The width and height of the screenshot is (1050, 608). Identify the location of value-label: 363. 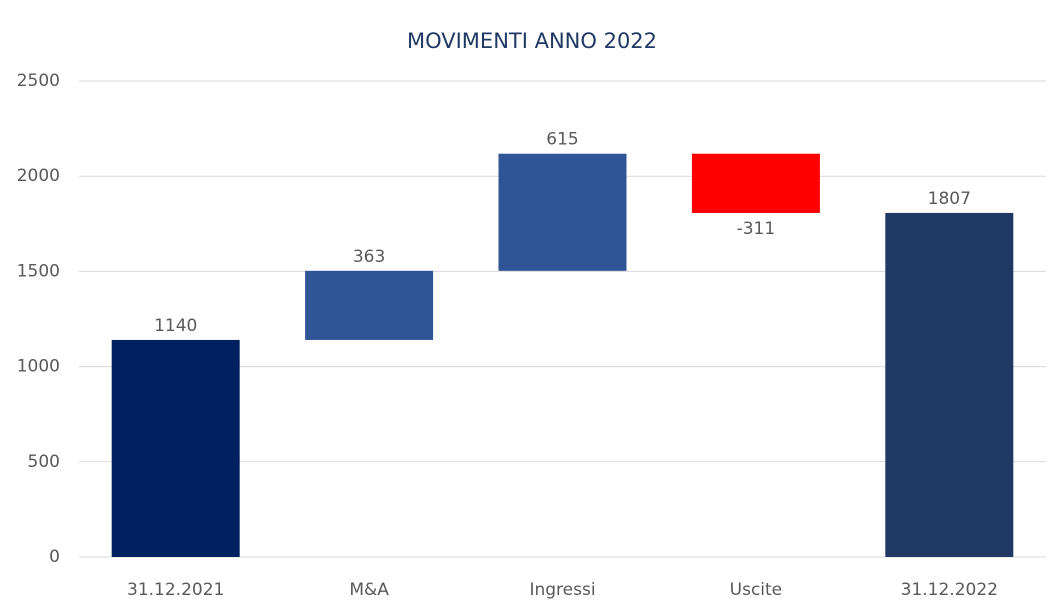
(369, 257).